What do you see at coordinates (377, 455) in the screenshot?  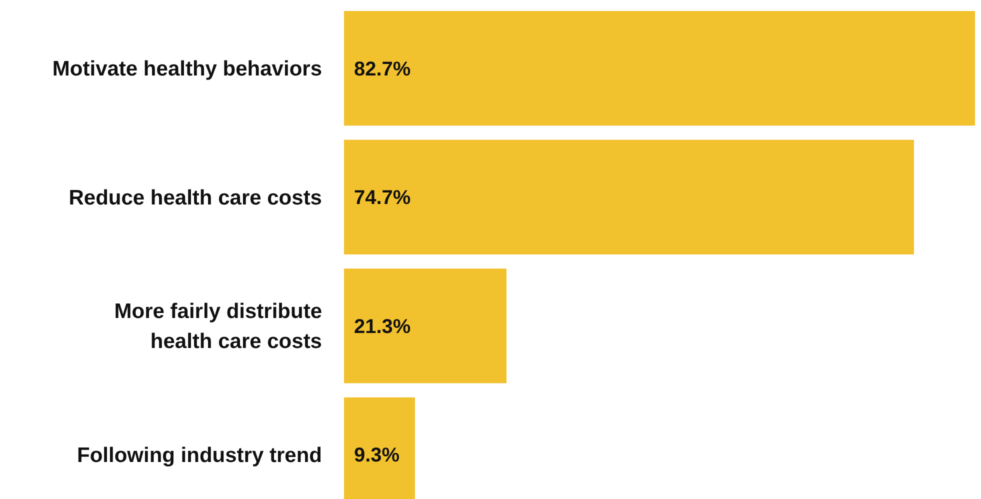 I see `data-label: 9.3%` at bounding box center [377, 455].